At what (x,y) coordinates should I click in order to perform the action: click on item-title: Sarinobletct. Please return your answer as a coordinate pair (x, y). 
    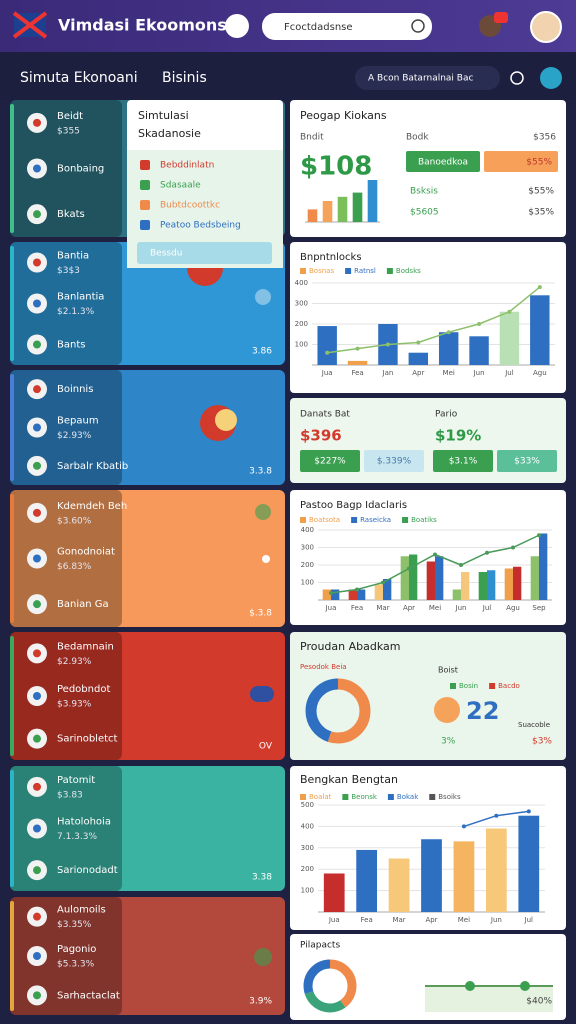
    Looking at the image, I should click on (87, 739).